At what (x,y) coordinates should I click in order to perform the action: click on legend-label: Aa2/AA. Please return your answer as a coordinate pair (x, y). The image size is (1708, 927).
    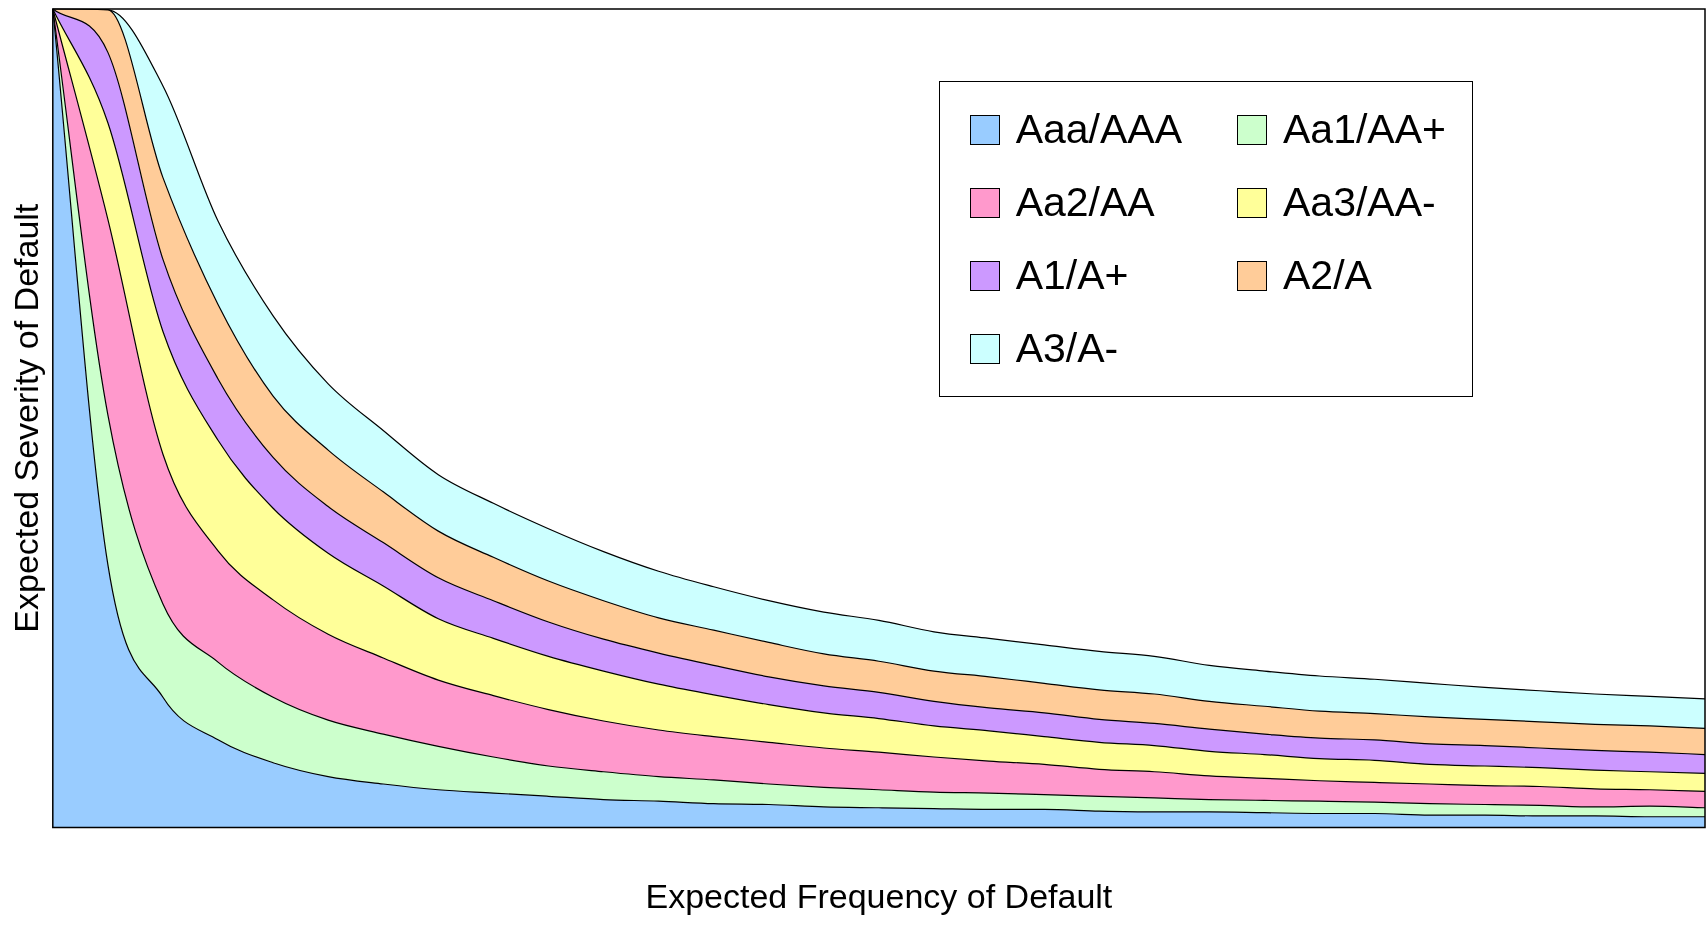
    Looking at the image, I should click on (1085, 202).